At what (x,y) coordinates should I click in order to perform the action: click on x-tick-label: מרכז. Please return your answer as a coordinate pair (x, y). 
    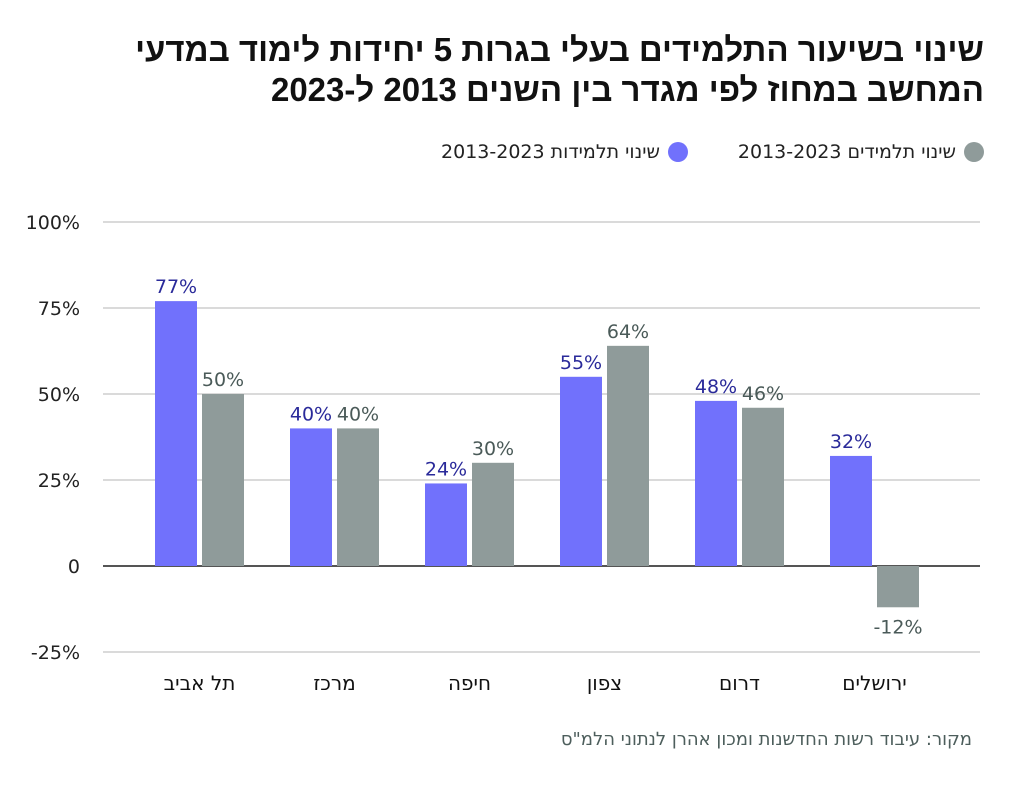
    Looking at the image, I should click on (334, 683).